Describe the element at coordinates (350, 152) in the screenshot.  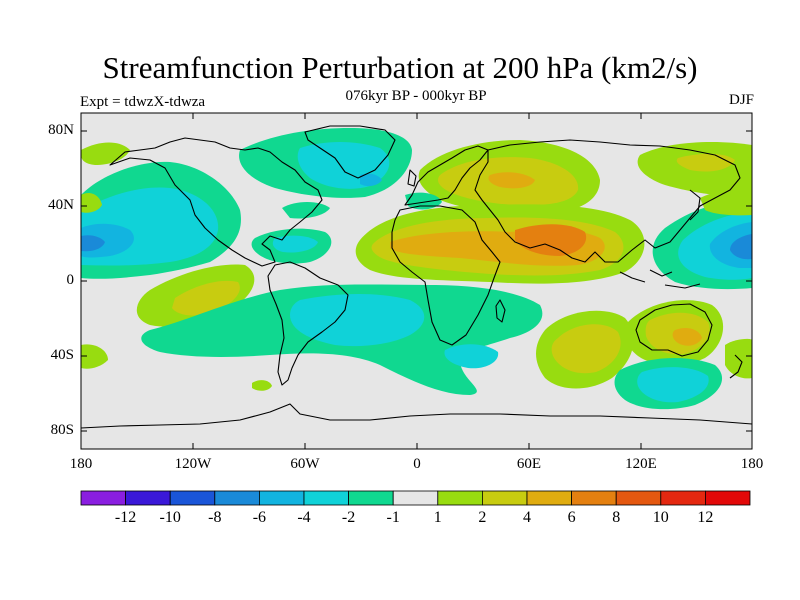
I see `coastline-greenland` at that location.